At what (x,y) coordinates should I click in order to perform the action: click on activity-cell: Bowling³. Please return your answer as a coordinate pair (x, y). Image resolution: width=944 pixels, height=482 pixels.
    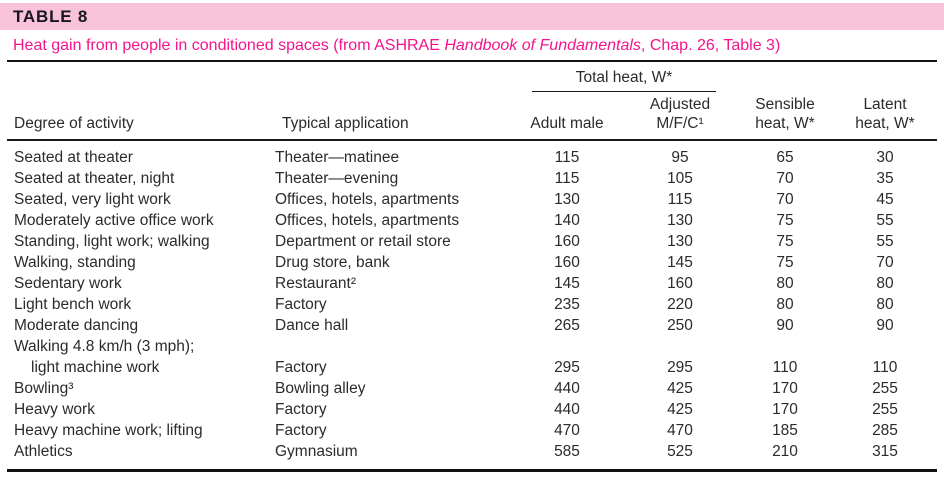
    Looking at the image, I should click on (44, 388).